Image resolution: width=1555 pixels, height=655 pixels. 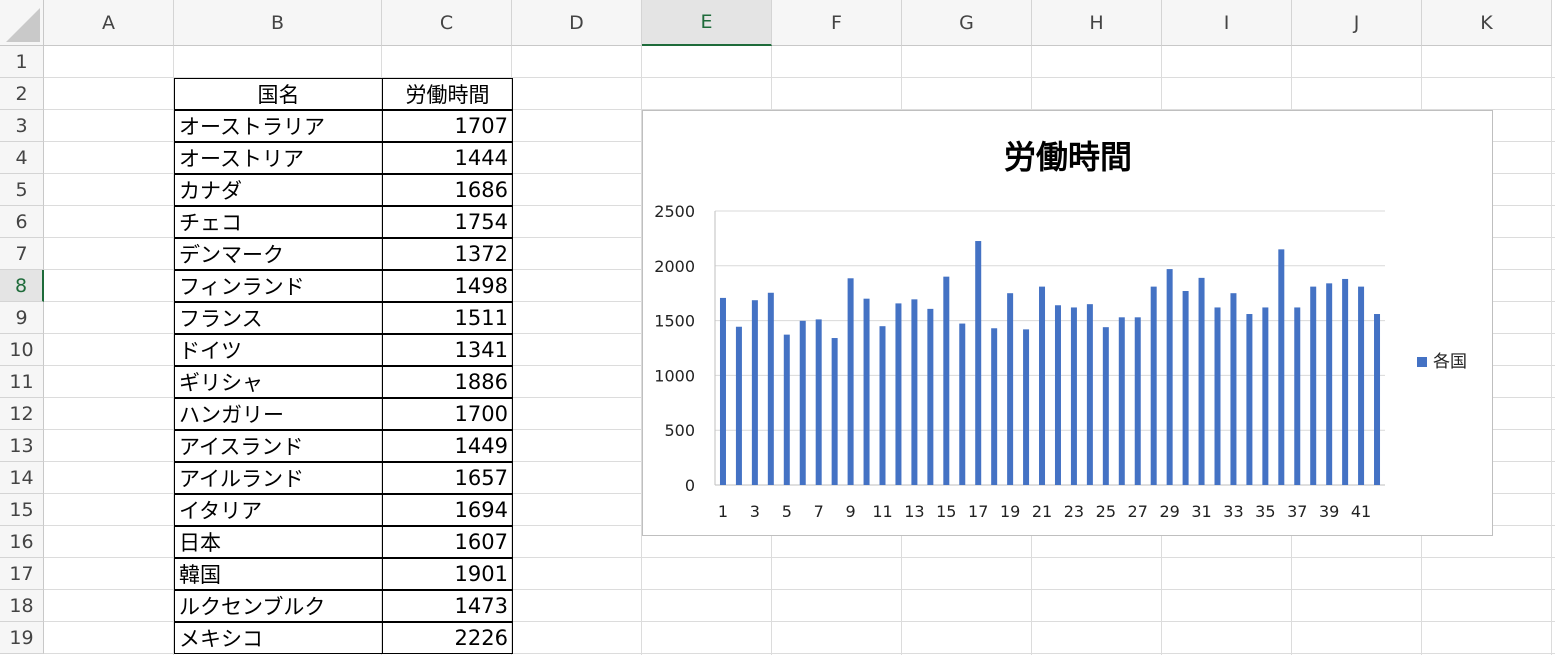 What do you see at coordinates (22, 638) in the screenshot?
I see `row-header-19: 19` at bounding box center [22, 638].